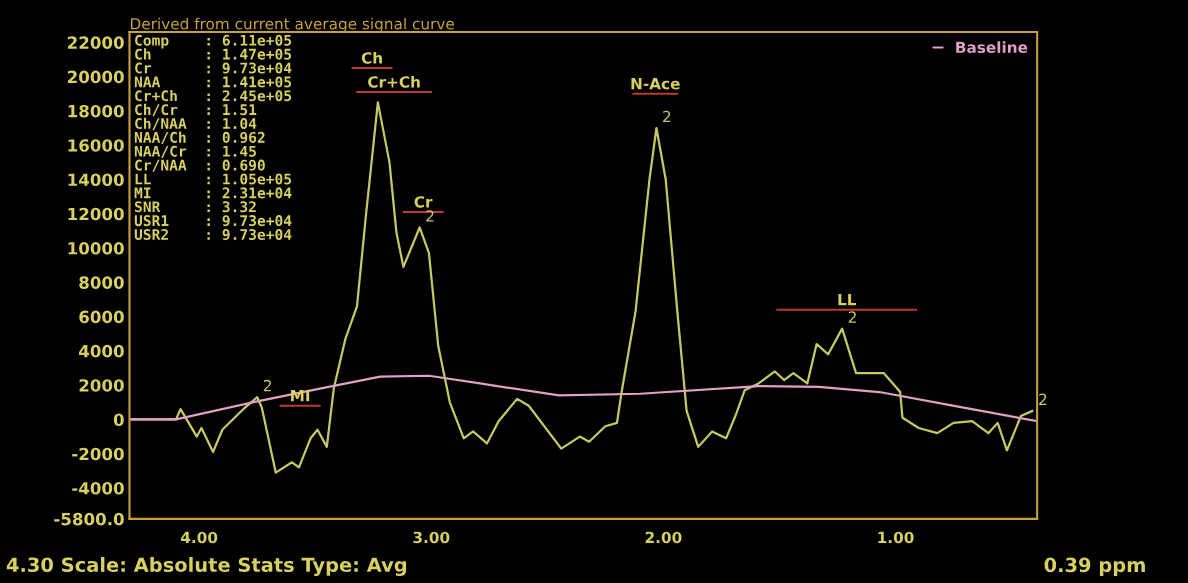 Image resolution: width=1188 pixels, height=583 pixels. I want to click on annotation: Cr/NAA : 0.690, so click(200, 165).